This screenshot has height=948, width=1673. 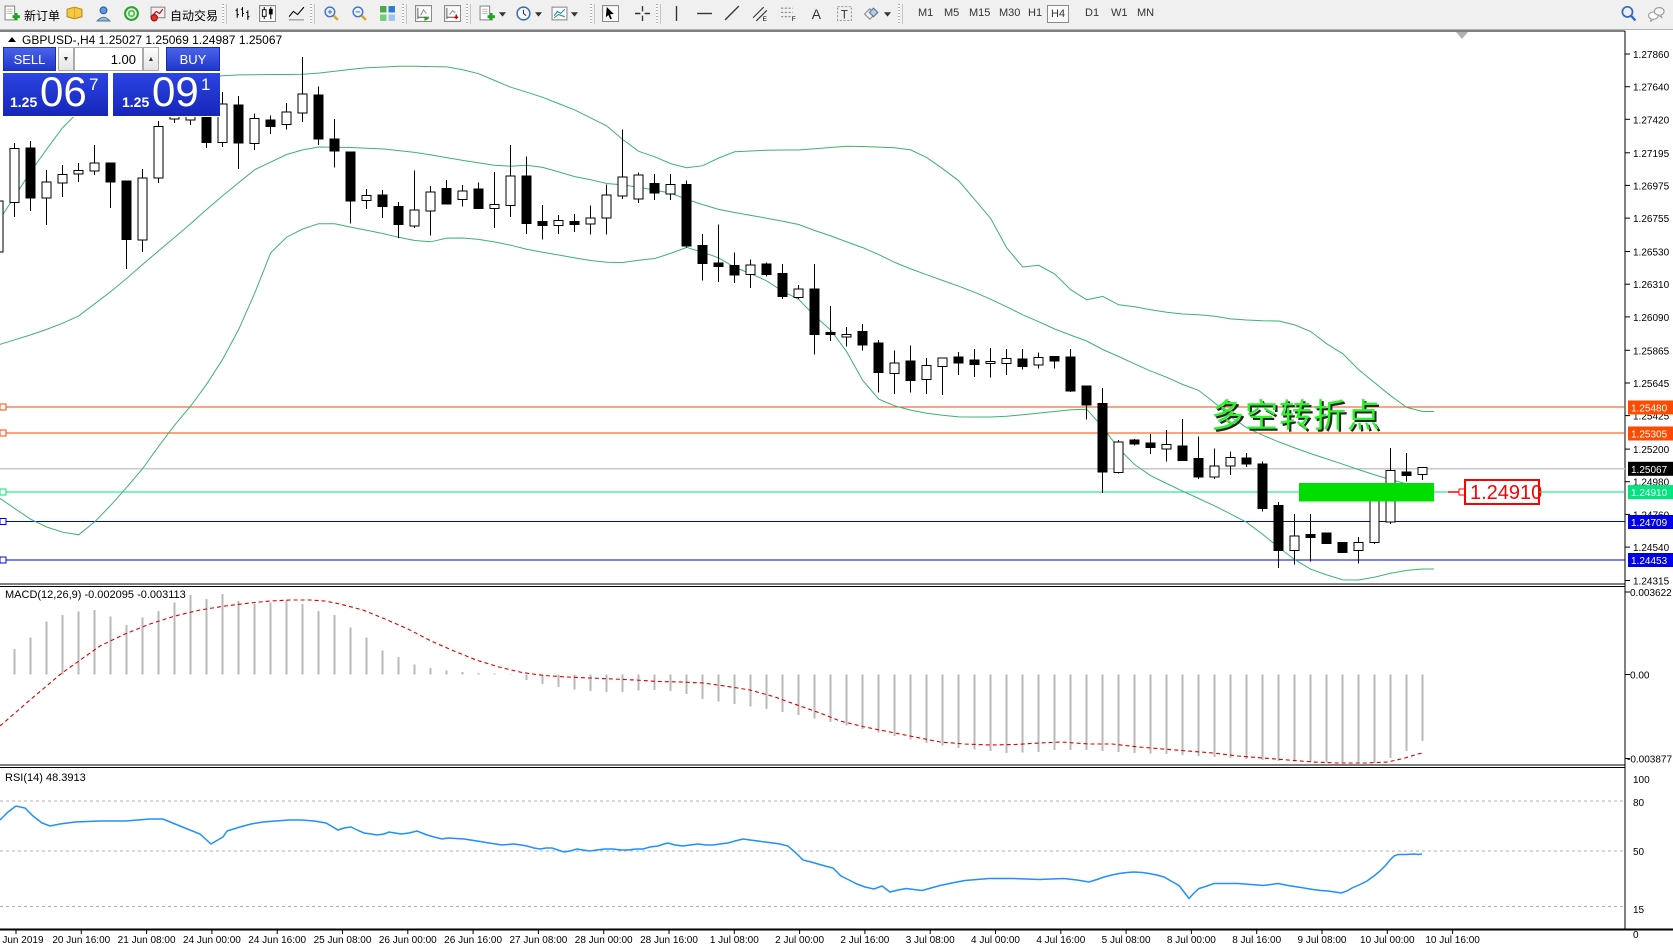 What do you see at coordinates (1649, 561) in the screenshot?
I see `svg-text: 1.24453` at bounding box center [1649, 561].